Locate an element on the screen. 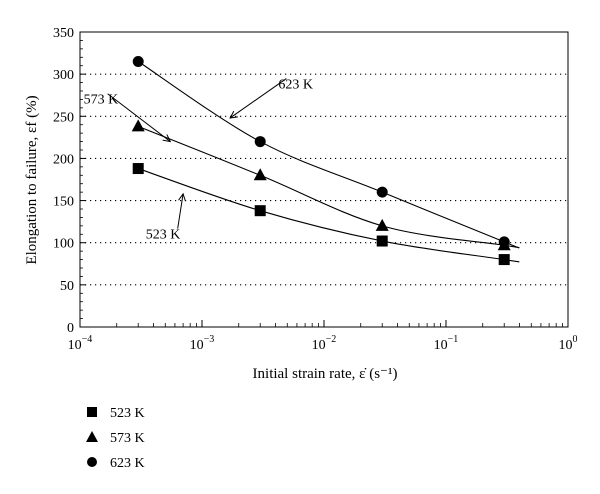 The width and height of the screenshot is (600, 494). y-tick-label: 200 is located at coordinates (63, 159).